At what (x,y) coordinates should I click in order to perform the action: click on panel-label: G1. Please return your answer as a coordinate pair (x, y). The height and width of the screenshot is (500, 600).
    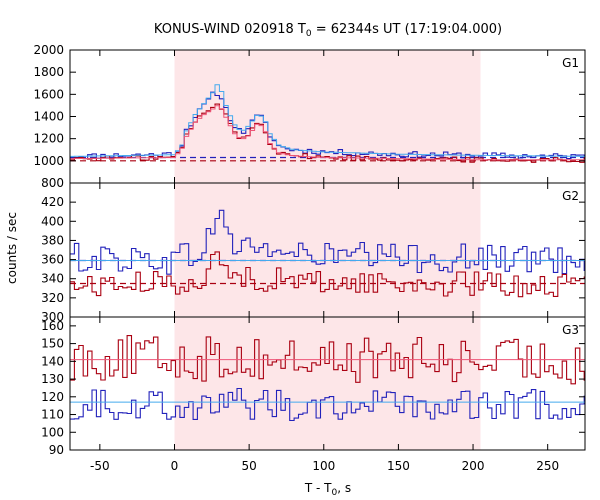
    Looking at the image, I should click on (570, 63).